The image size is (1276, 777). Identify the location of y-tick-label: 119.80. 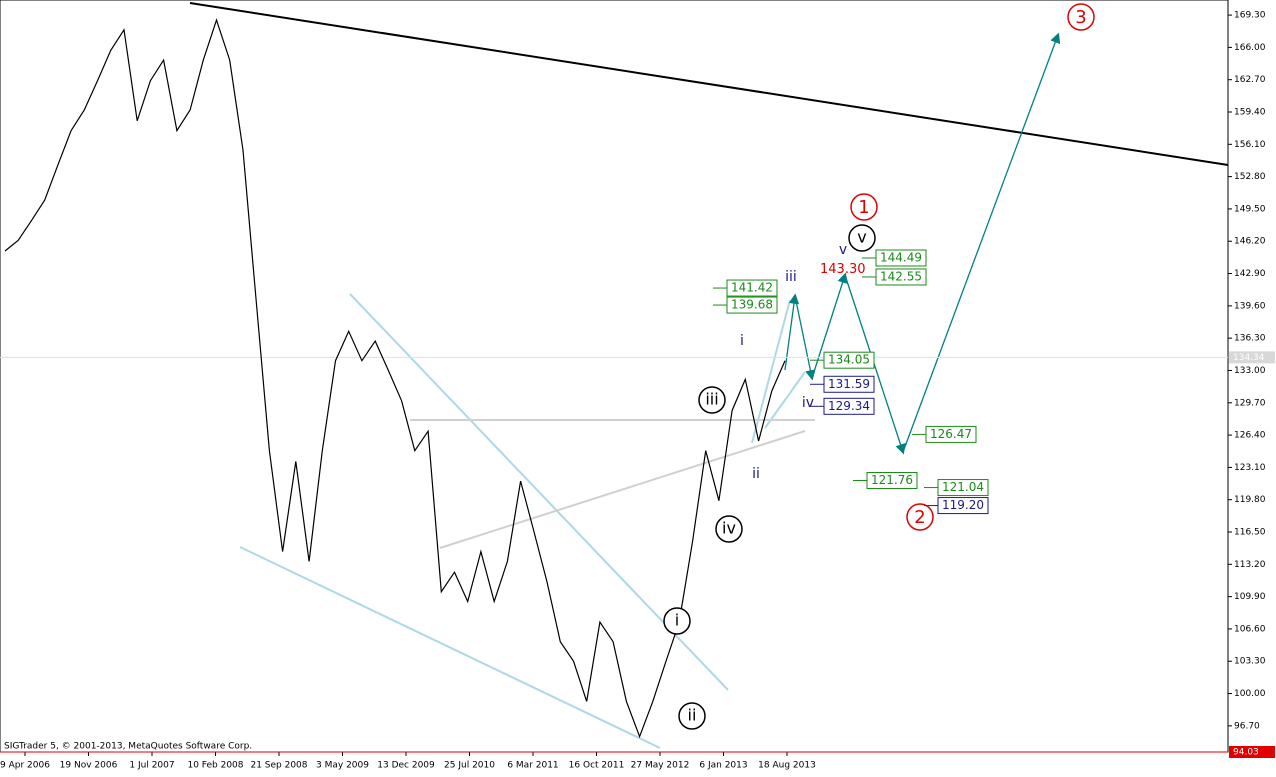
(1250, 500).